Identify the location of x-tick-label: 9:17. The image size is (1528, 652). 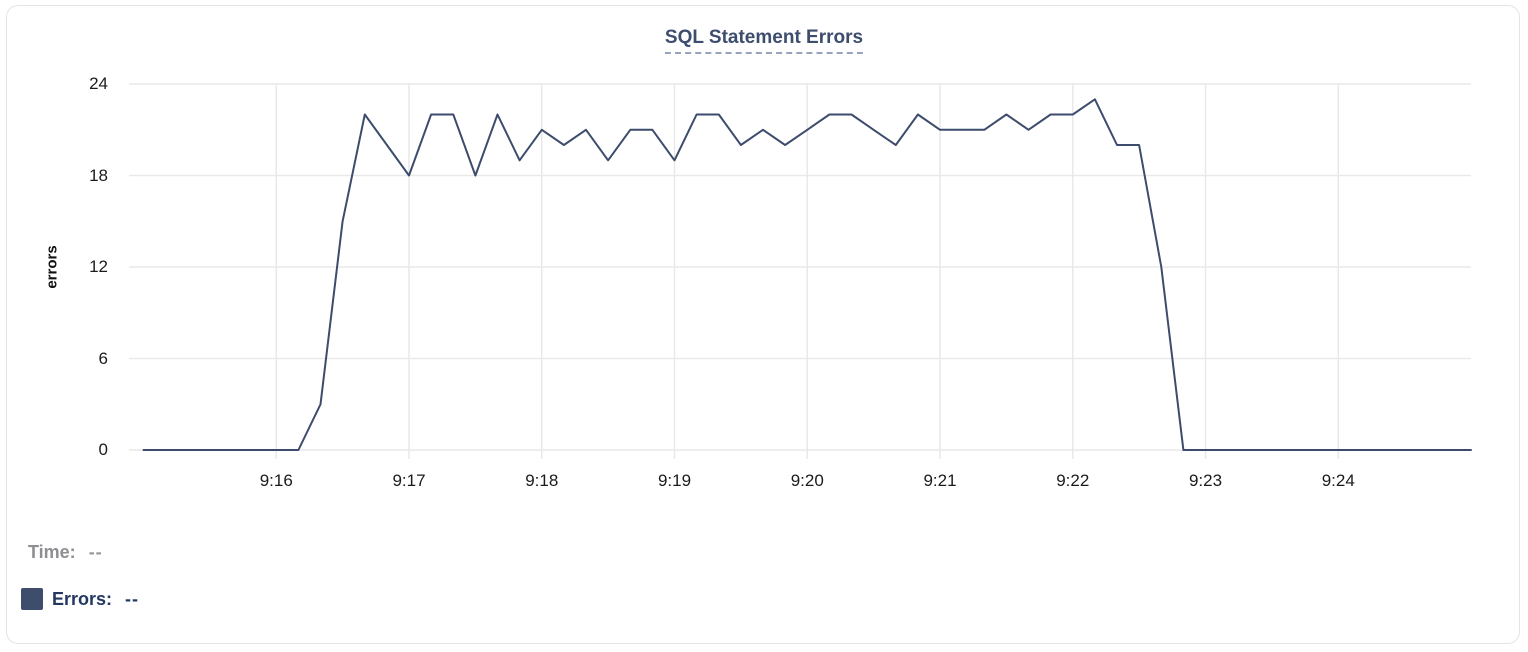
(409, 480).